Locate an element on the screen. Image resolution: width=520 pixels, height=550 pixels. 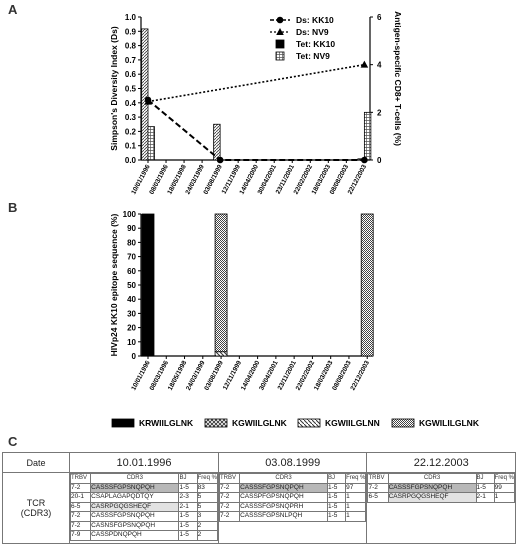
bar-check is located at coordinates (221, 283).